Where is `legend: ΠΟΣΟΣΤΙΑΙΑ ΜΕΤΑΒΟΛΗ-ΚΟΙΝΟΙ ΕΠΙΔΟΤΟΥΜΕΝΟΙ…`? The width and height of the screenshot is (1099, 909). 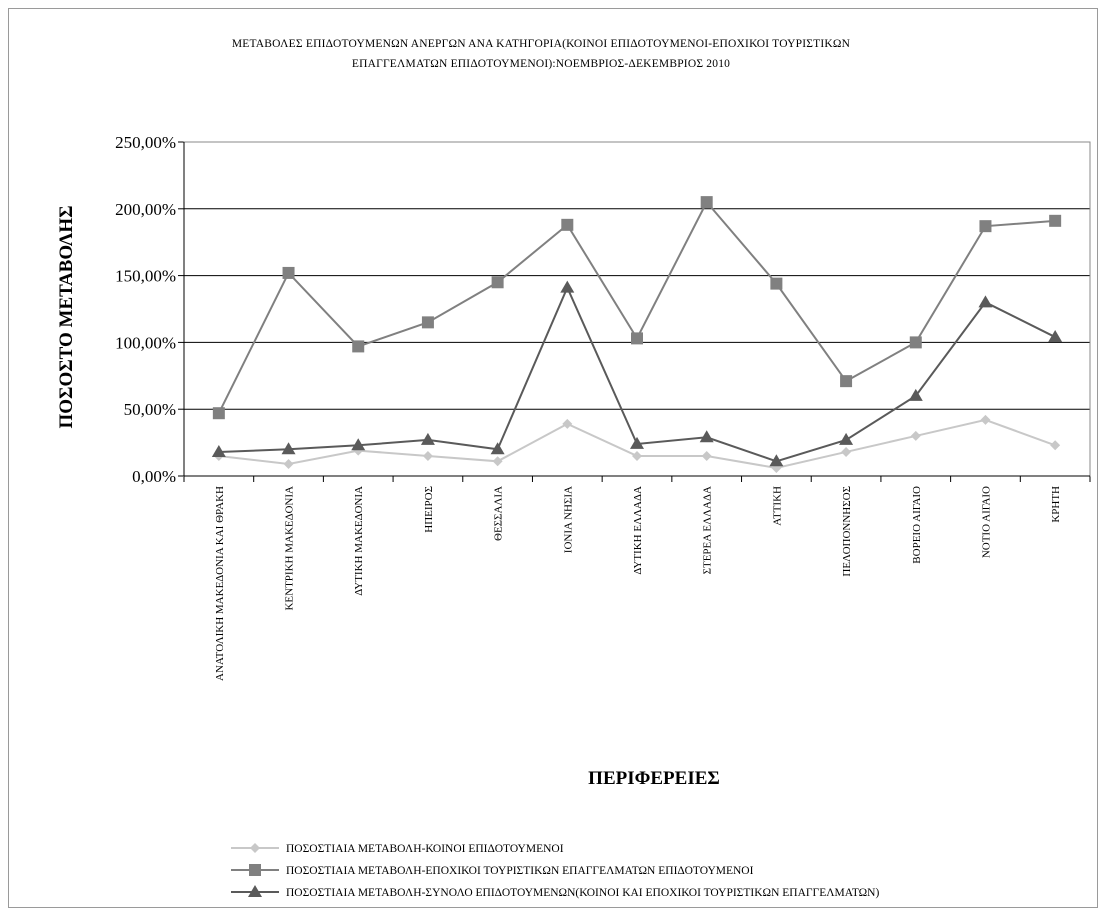
legend: ΠΟΣΟΣΤΙΑΙΑ ΜΕΤΑΒΟΛΗ-ΚΟΙΝΟΙ ΕΠΙΔΟΤΟΥΜΕΝΟΙ… is located at coordinates (555, 871).